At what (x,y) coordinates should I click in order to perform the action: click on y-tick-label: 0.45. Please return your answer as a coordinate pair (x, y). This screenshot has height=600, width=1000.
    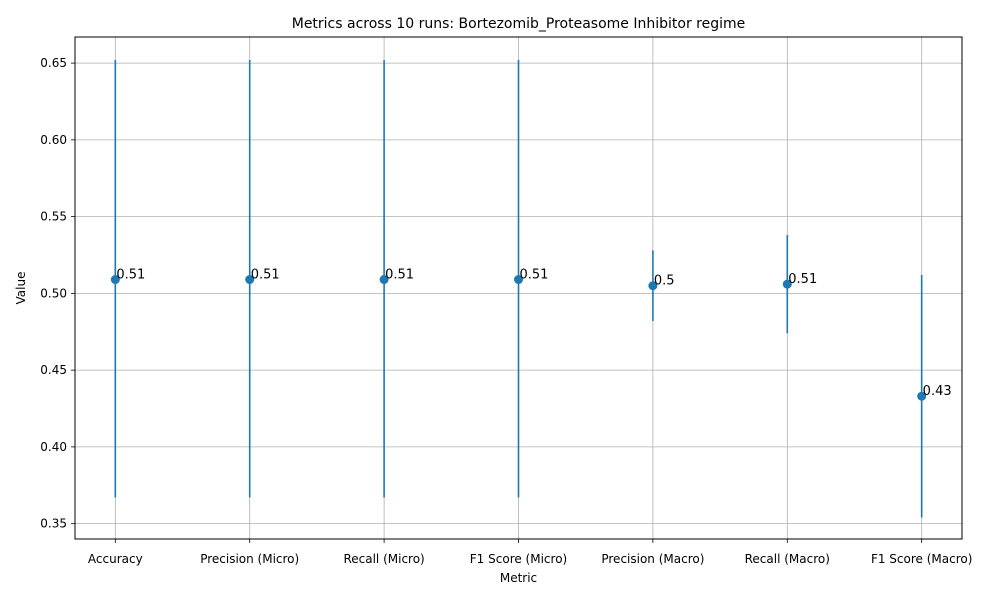
    Looking at the image, I should click on (53, 370).